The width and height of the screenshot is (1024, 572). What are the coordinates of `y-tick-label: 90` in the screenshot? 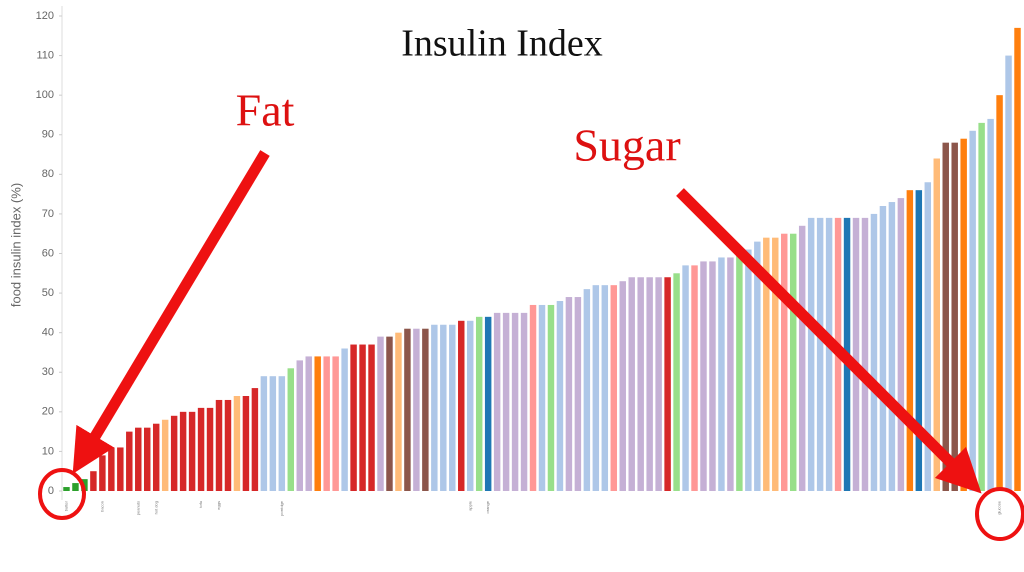 It's located at (48, 135).